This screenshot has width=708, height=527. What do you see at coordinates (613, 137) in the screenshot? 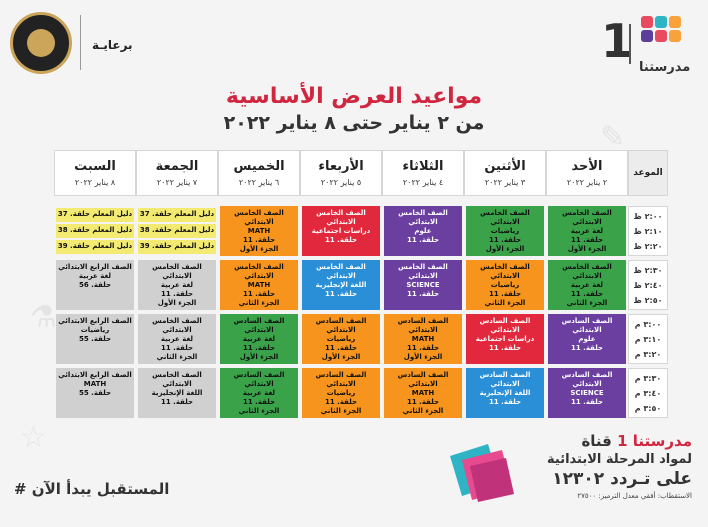
I see `background-doodle: ✎` at bounding box center [613, 137].